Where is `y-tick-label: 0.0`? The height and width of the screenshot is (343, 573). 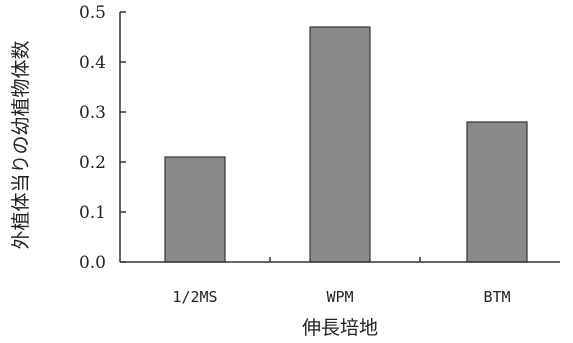
y-tick-label: 0.0 is located at coordinates (92, 263).